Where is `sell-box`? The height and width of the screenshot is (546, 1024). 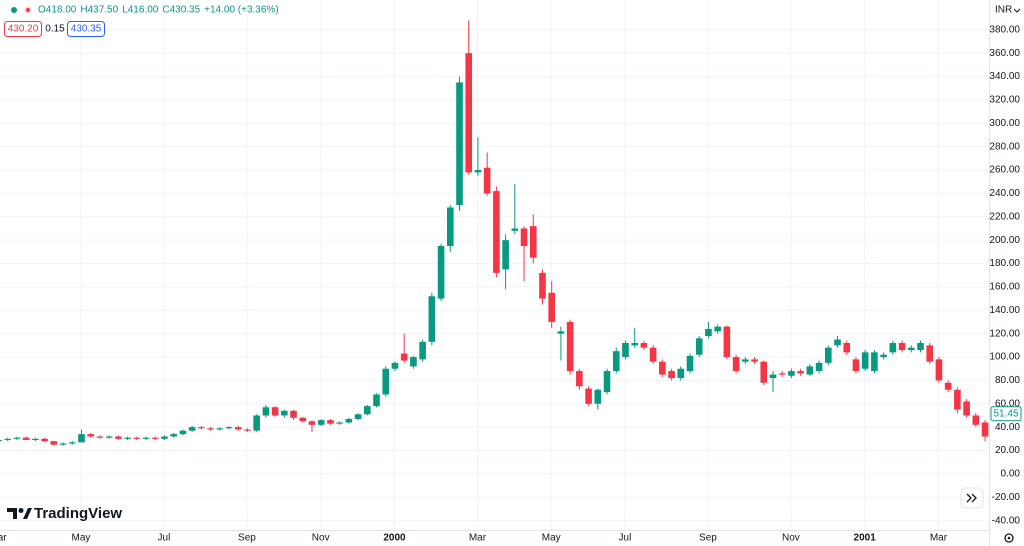 sell-box is located at coordinates (23, 29).